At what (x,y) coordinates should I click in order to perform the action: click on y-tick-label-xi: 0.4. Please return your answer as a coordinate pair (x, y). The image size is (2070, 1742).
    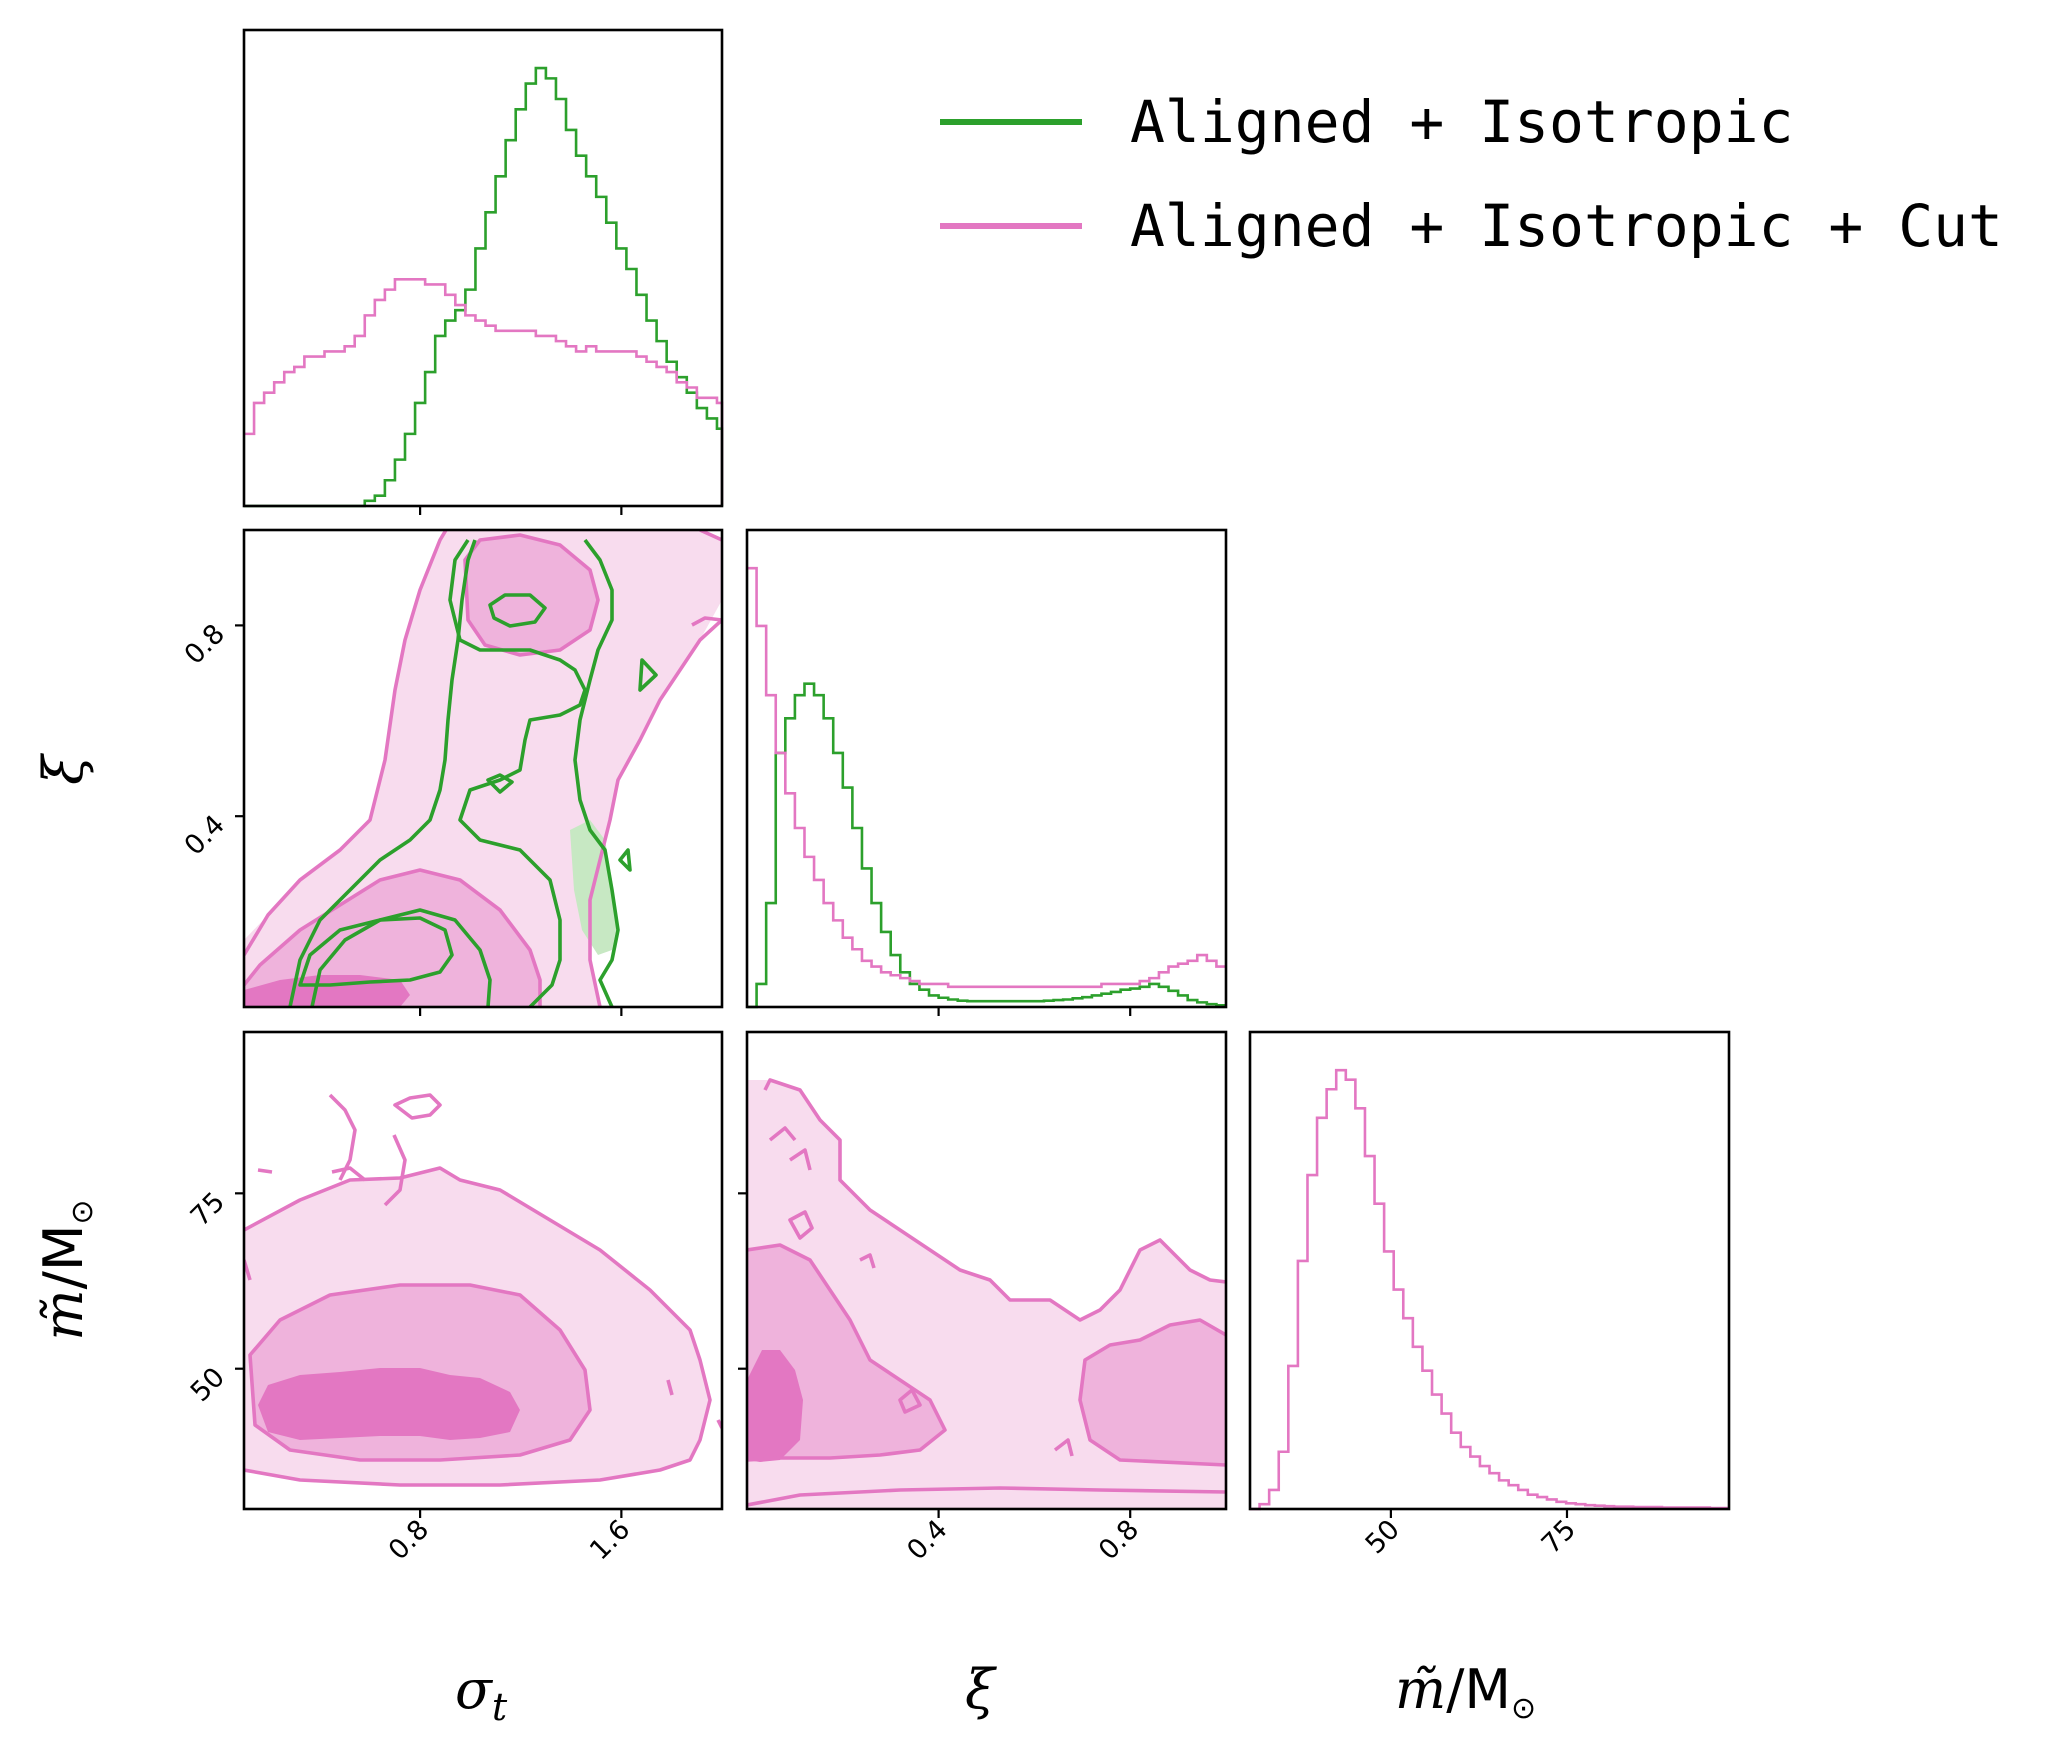
    Looking at the image, I should click on (205, 835).